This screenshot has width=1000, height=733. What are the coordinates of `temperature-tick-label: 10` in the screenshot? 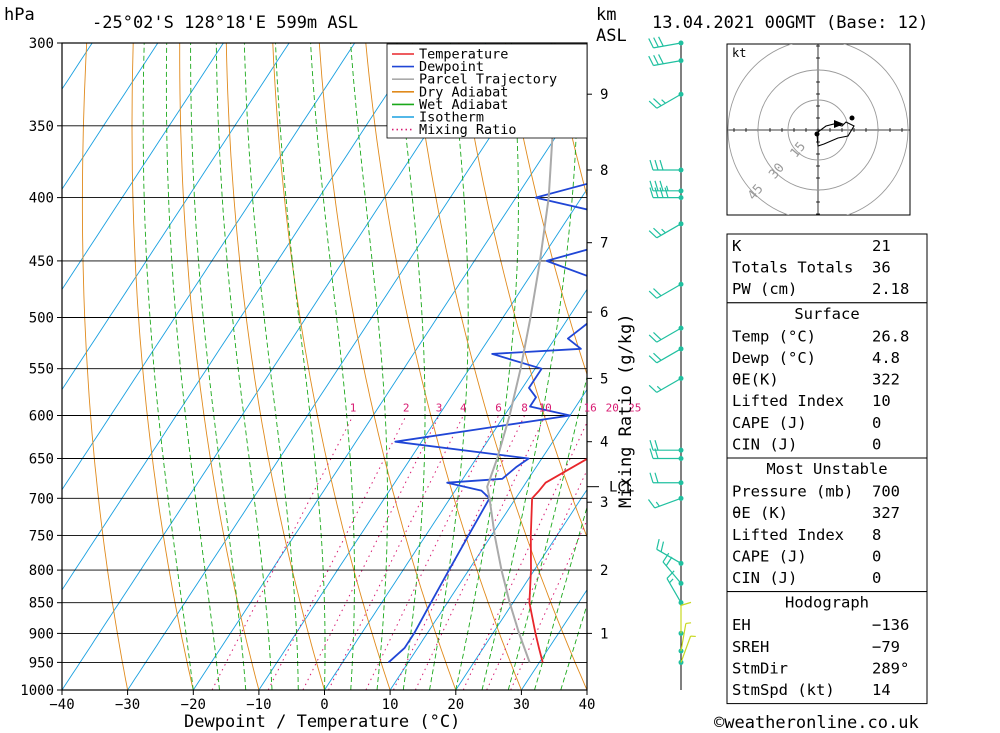 It's located at (390, 705).